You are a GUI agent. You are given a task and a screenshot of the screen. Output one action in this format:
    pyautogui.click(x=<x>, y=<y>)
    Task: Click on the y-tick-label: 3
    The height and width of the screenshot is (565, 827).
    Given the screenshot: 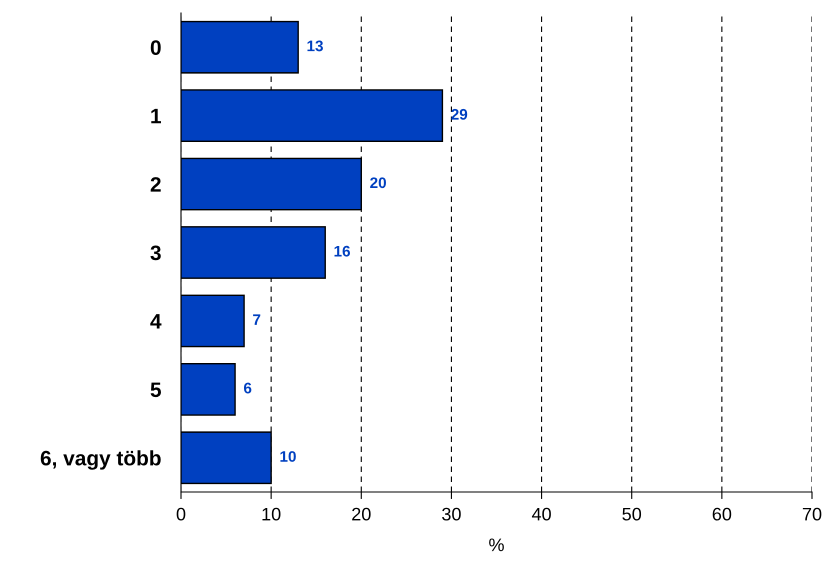 What is the action you would take?
    pyautogui.click(x=155, y=253)
    